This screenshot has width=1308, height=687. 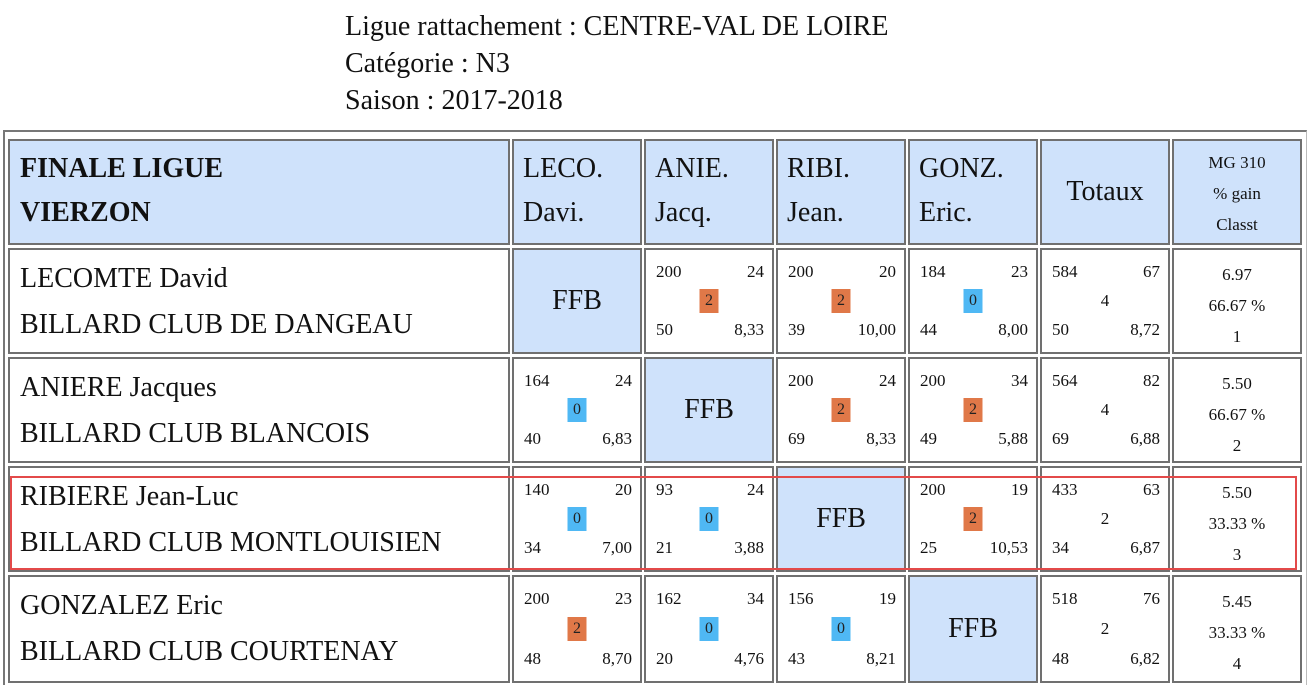 I want to click on match-moyenne: 10,00, so click(x=876, y=329).